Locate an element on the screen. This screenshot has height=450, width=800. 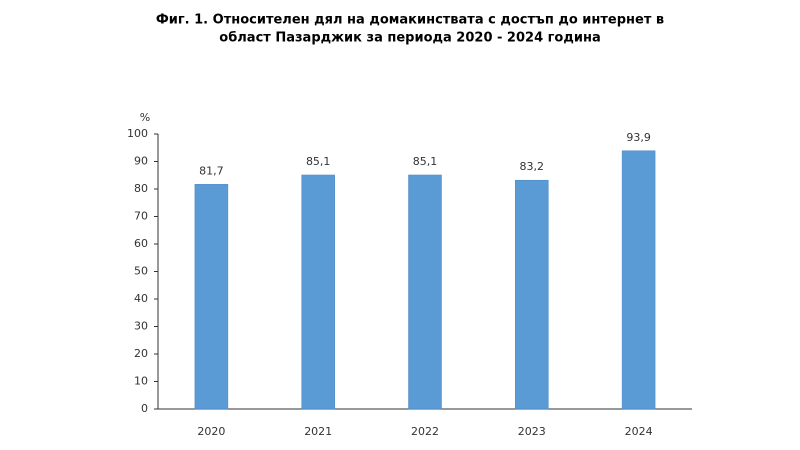
x-tick-label: 2023 is located at coordinates (532, 431).